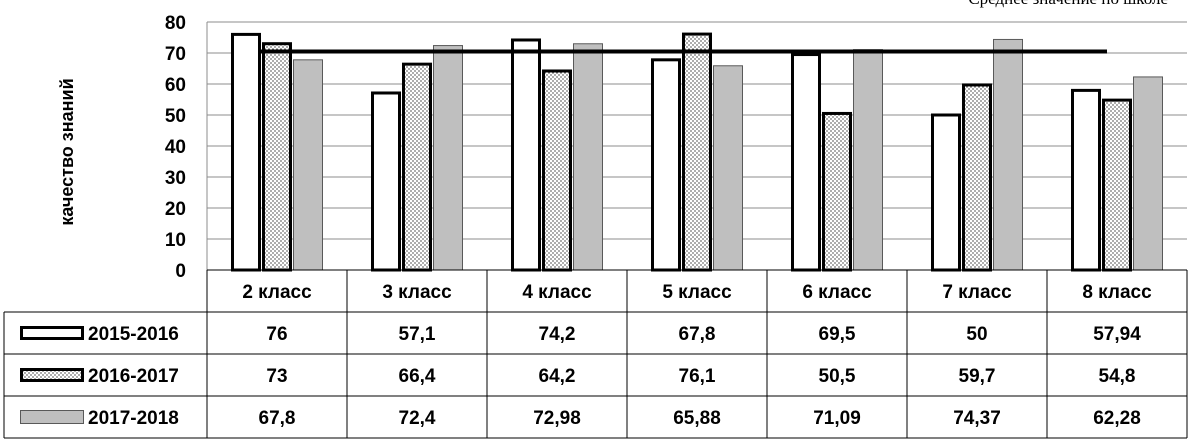  What do you see at coordinates (277, 292) in the screenshot?
I see `category-label: 2 класс` at bounding box center [277, 292].